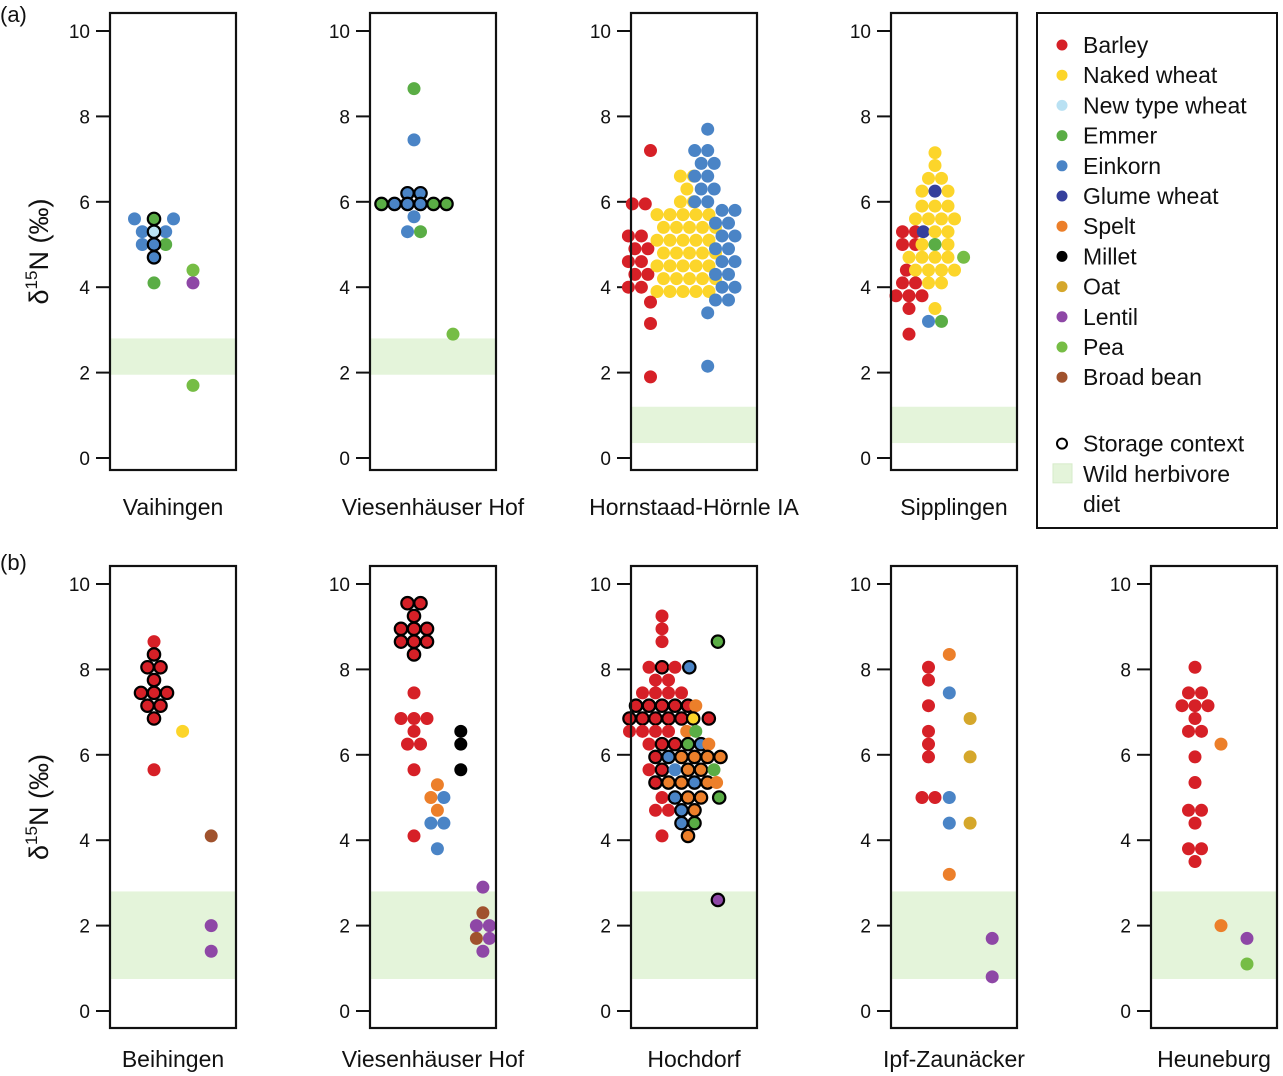  I want to click on data-point-glume-wheat, so click(935, 191).